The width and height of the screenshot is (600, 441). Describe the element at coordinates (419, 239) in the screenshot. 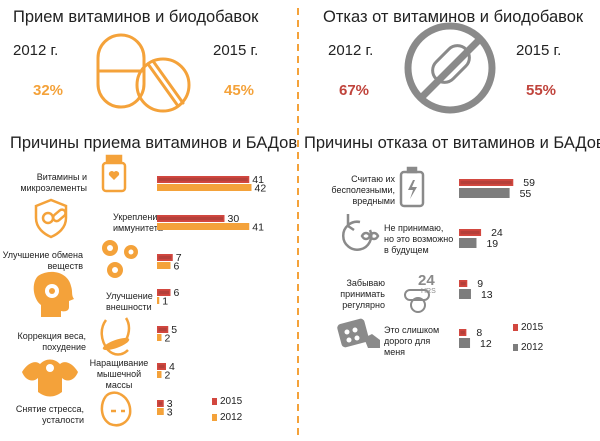

I see `refuse-label-2: Не принимаю, но это возможно в будущем` at that location.